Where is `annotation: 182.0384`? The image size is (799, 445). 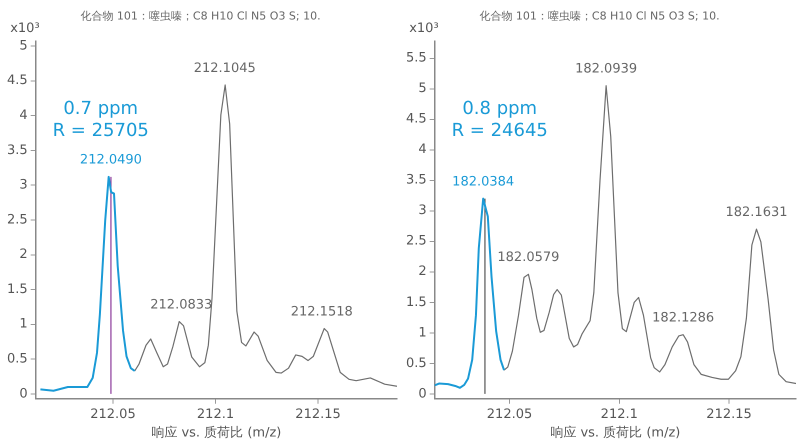
annotation: 182.0384 is located at coordinates (483, 182).